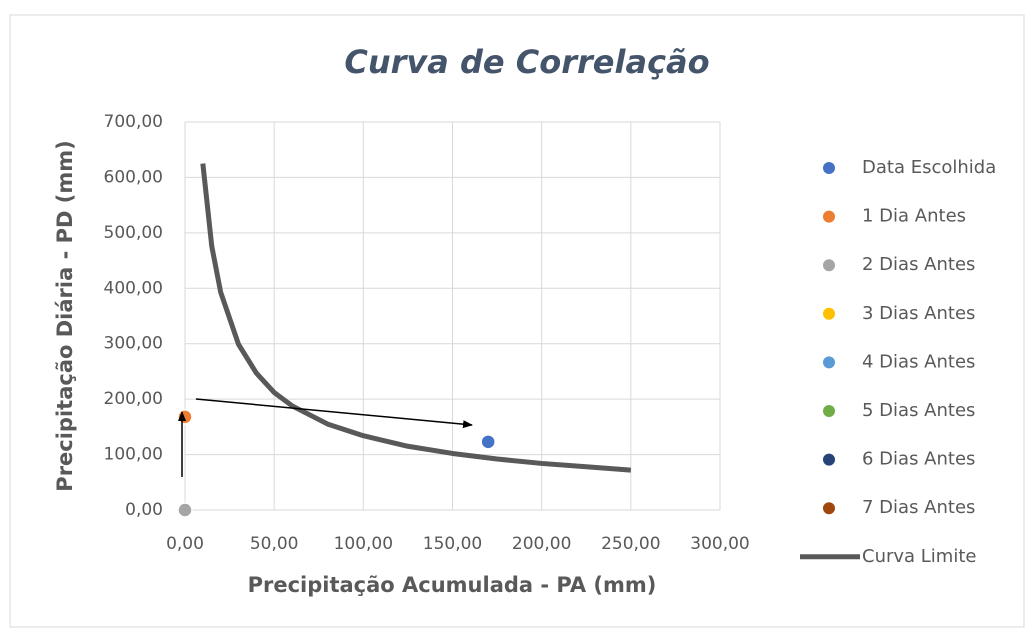  Describe the element at coordinates (133, 399) in the screenshot. I see `y-tick-label: 200,00` at that location.